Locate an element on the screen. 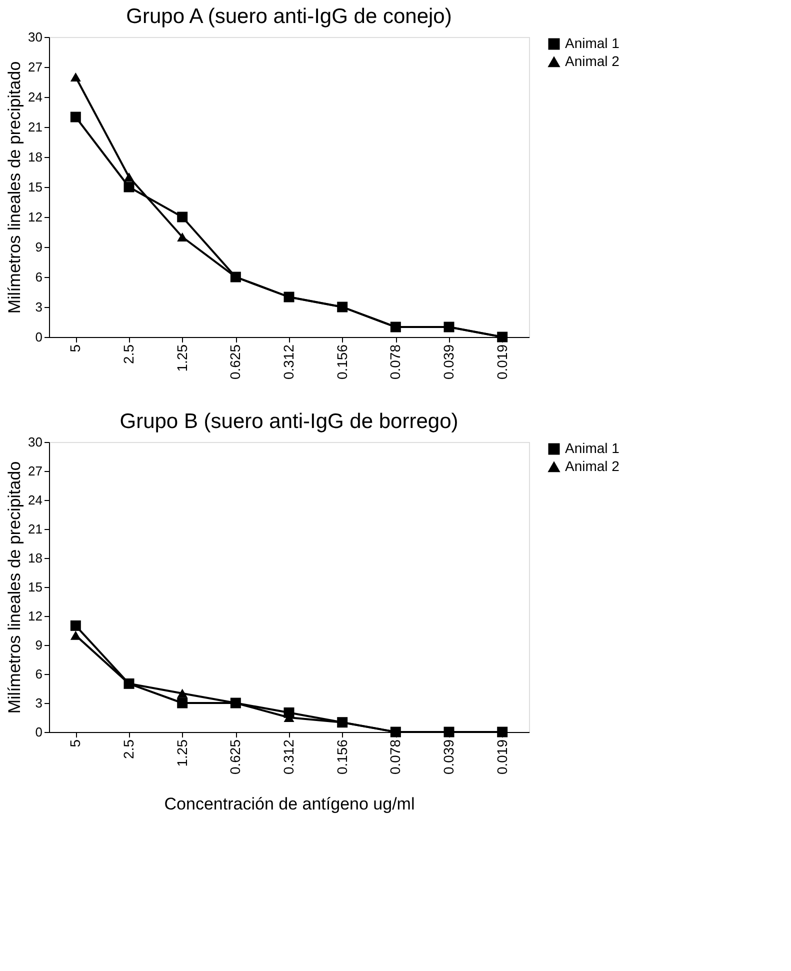 This screenshot has width=791, height=971. chart-title: Grupo B (suero anti-IgG de borrego) is located at coordinates (289, 421).